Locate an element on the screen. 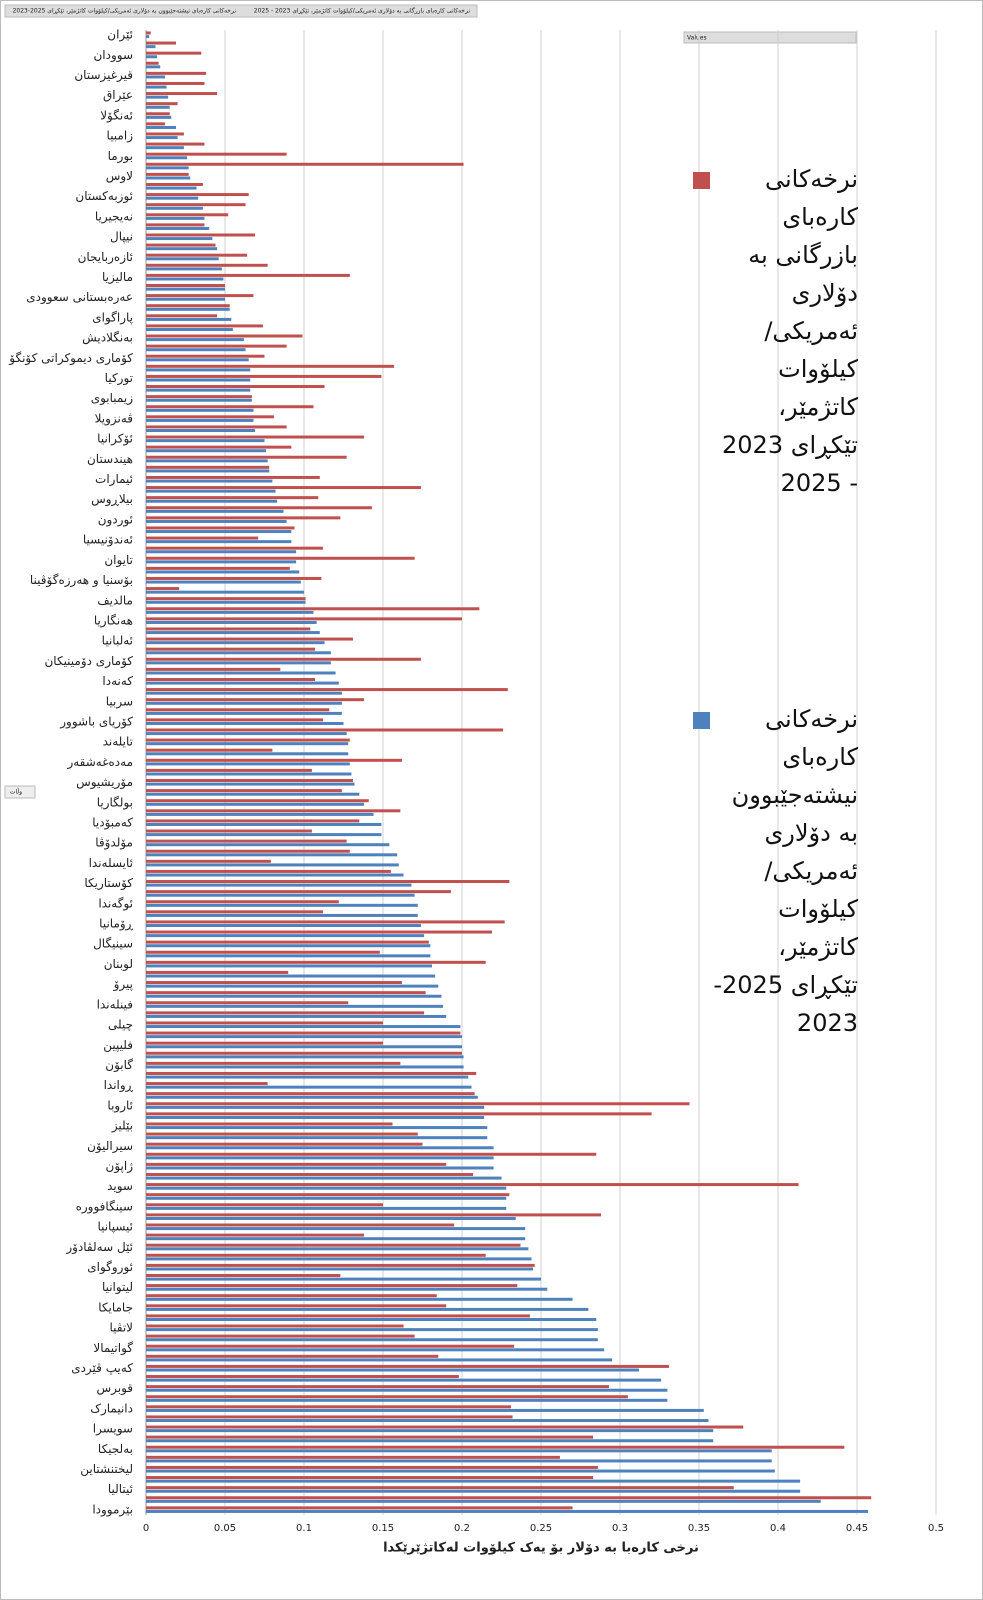  y-tick-label: تایلەند is located at coordinates (118, 742).